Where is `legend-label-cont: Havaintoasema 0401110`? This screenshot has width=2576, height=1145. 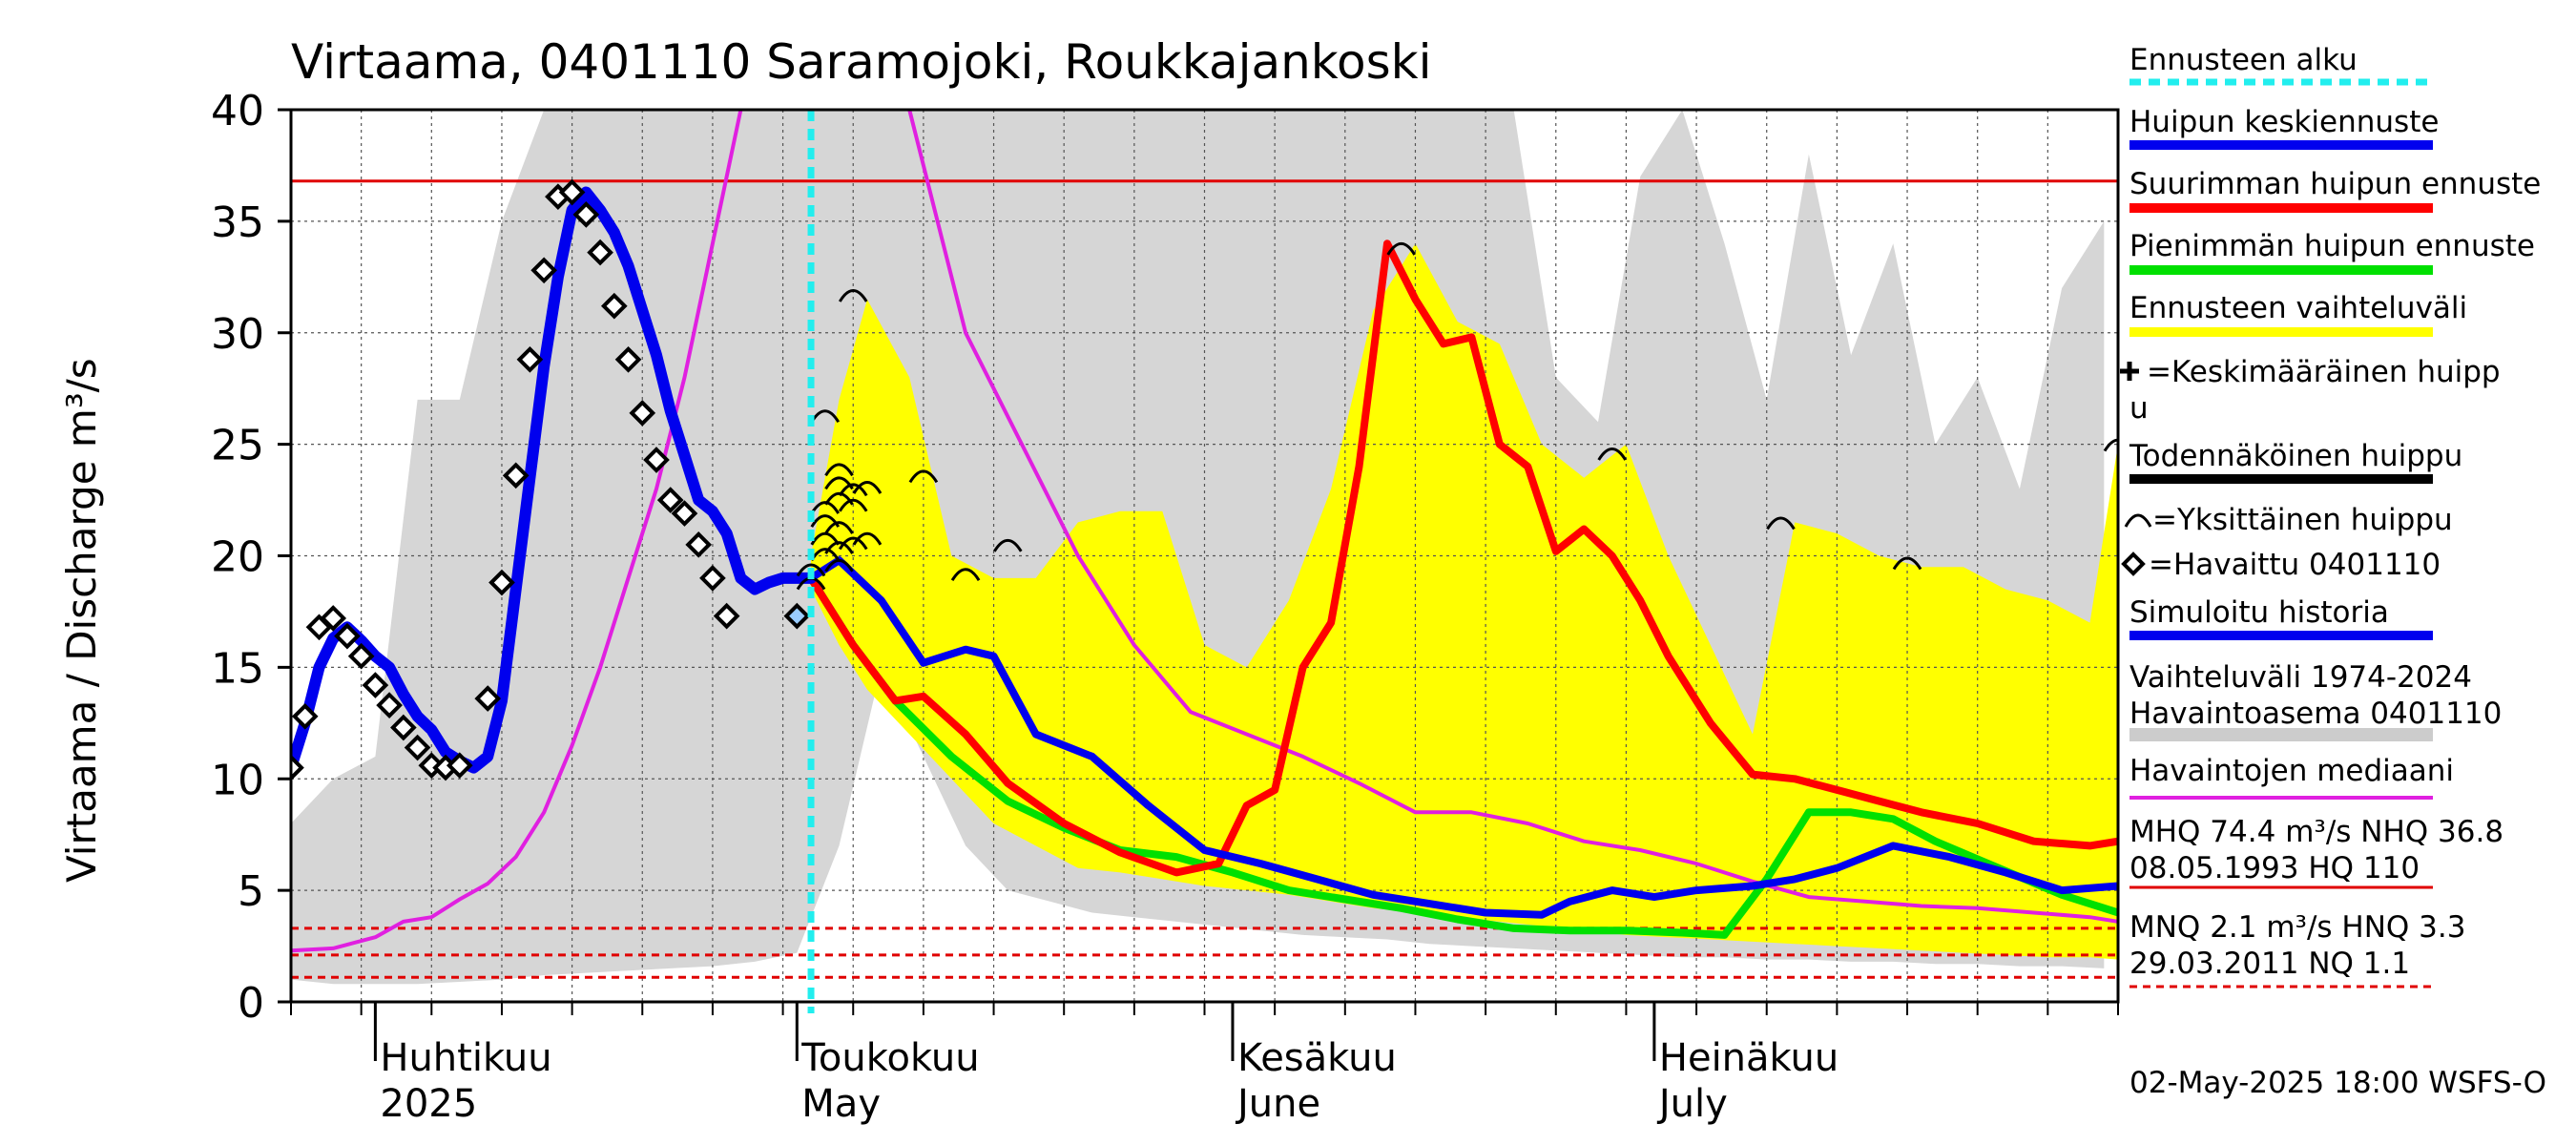
legend-label-cont: Havaintoasema 0401110 is located at coordinates (2315, 714).